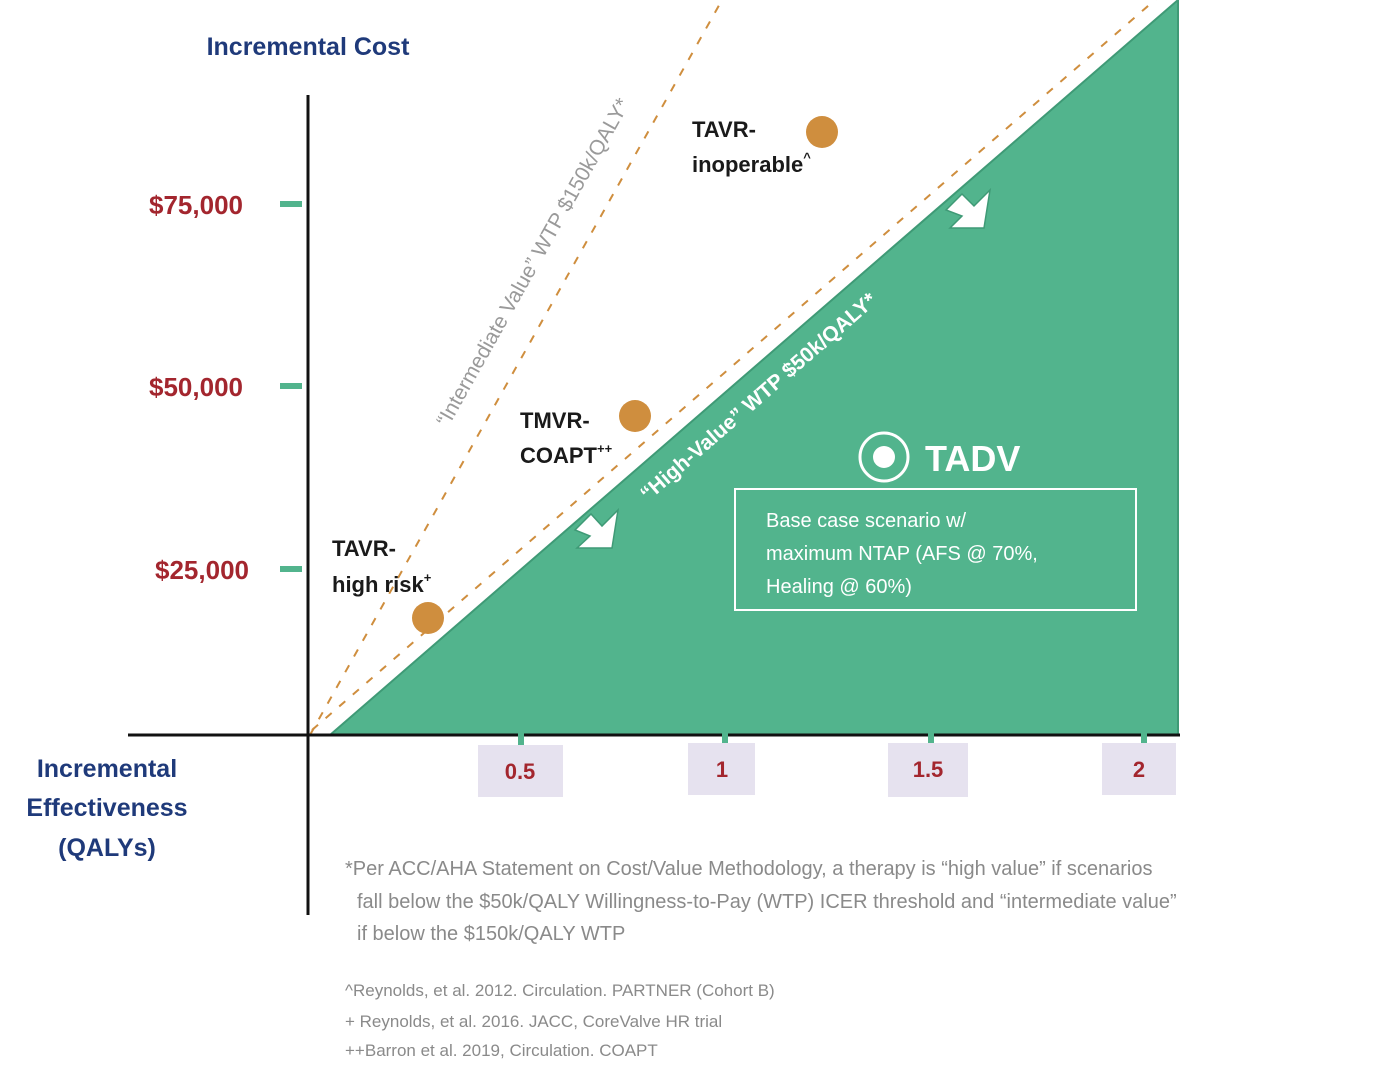 Image resolution: width=1376 pixels, height=1072 pixels. What do you see at coordinates (555, 420) in the screenshot?
I see `svg-text: TMVR-` at bounding box center [555, 420].